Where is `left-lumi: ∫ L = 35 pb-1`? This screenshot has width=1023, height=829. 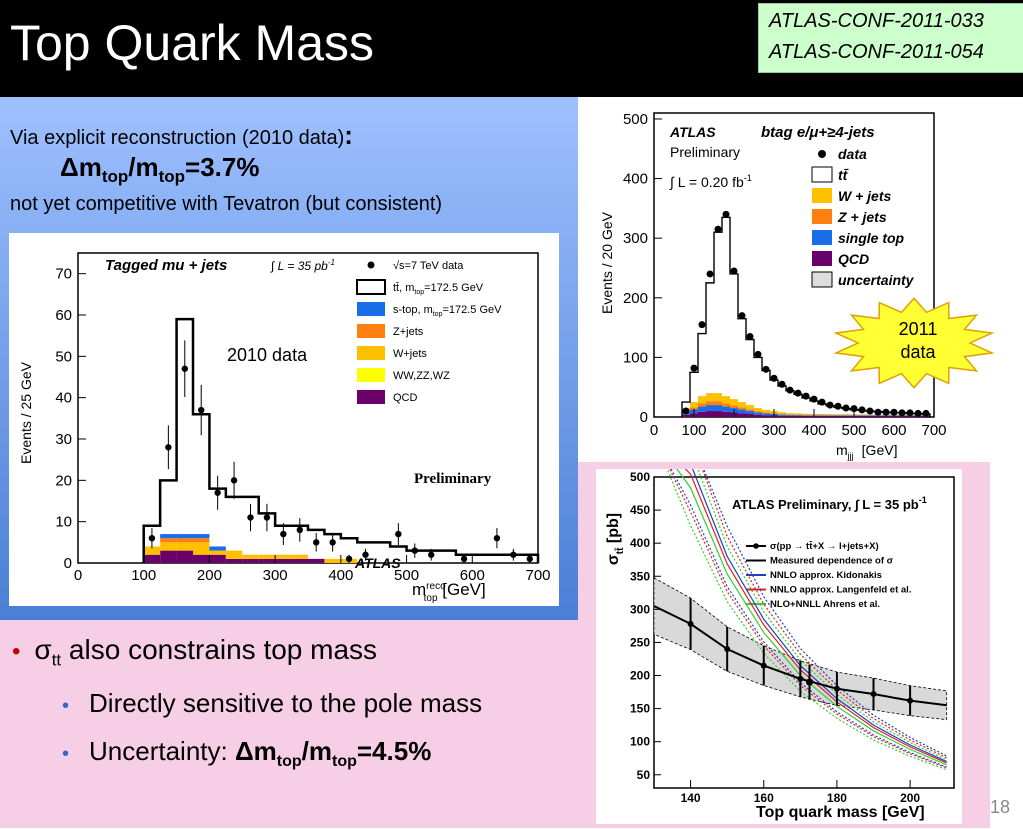 left-lumi: ∫ L = 35 pb-1 is located at coordinates (302, 265).